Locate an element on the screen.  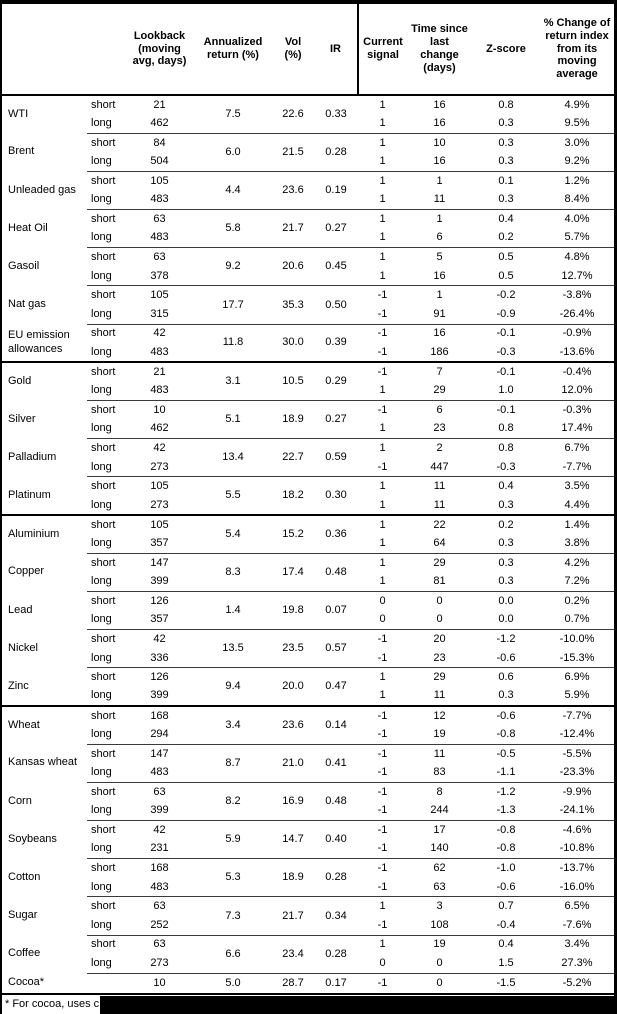
cell-zscore: -0.2 is located at coordinates (506, 295).